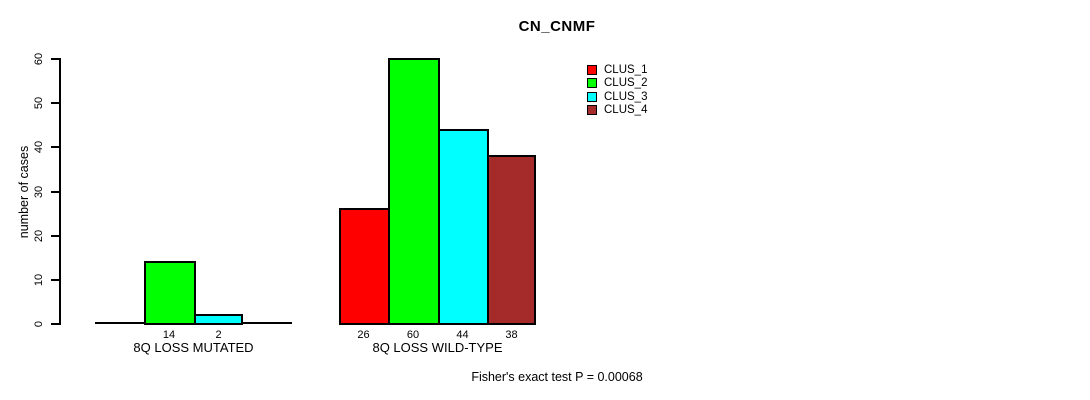  What do you see at coordinates (218, 319) in the screenshot?
I see `bar-clus_3-group1` at bounding box center [218, 319].